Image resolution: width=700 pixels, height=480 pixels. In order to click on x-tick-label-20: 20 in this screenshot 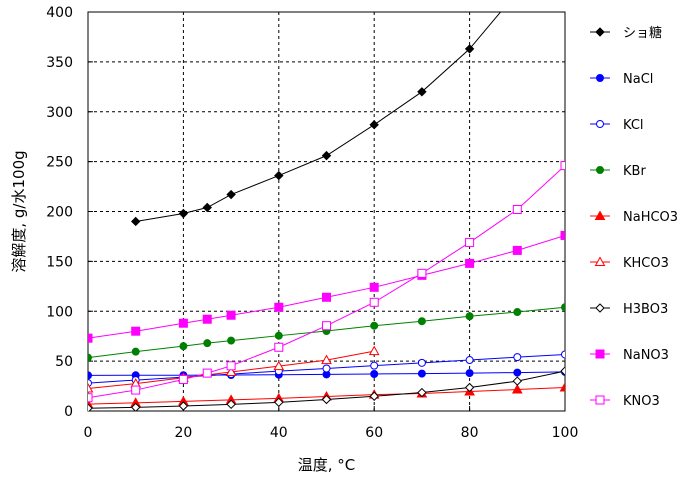, I will do `click(183, 433)`.